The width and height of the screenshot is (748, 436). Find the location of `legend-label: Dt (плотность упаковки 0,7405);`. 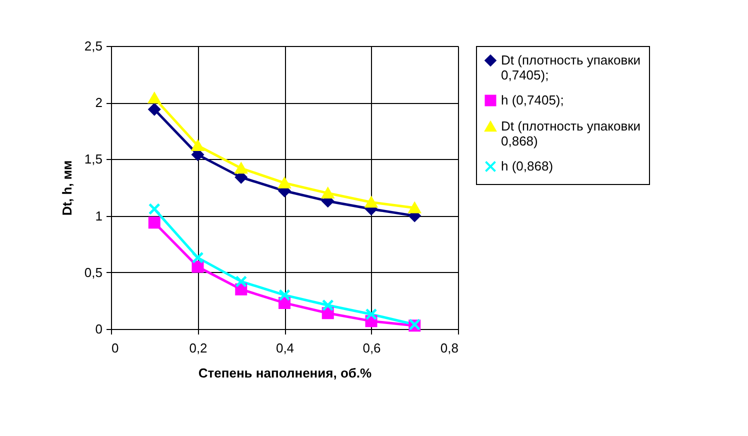

legend-label: Dt (плотность упаковки 0,7405); is located at coordinates (571, 67).